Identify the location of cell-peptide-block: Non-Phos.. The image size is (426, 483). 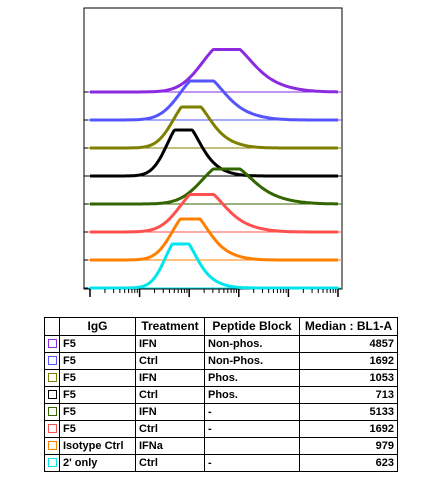
(252, 361).